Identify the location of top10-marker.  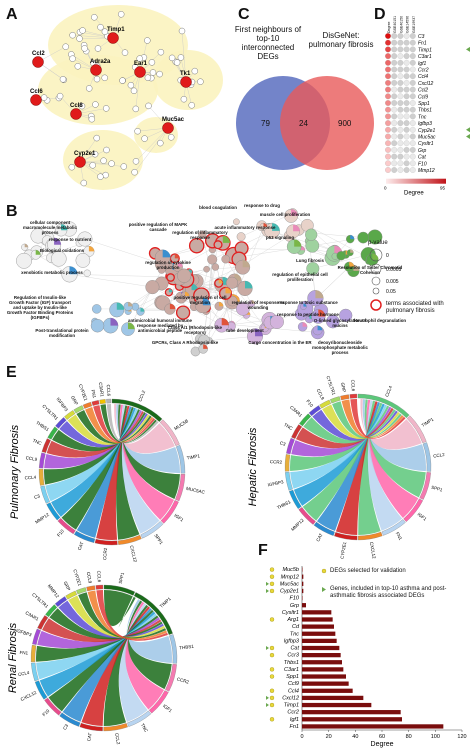
(267, 705).